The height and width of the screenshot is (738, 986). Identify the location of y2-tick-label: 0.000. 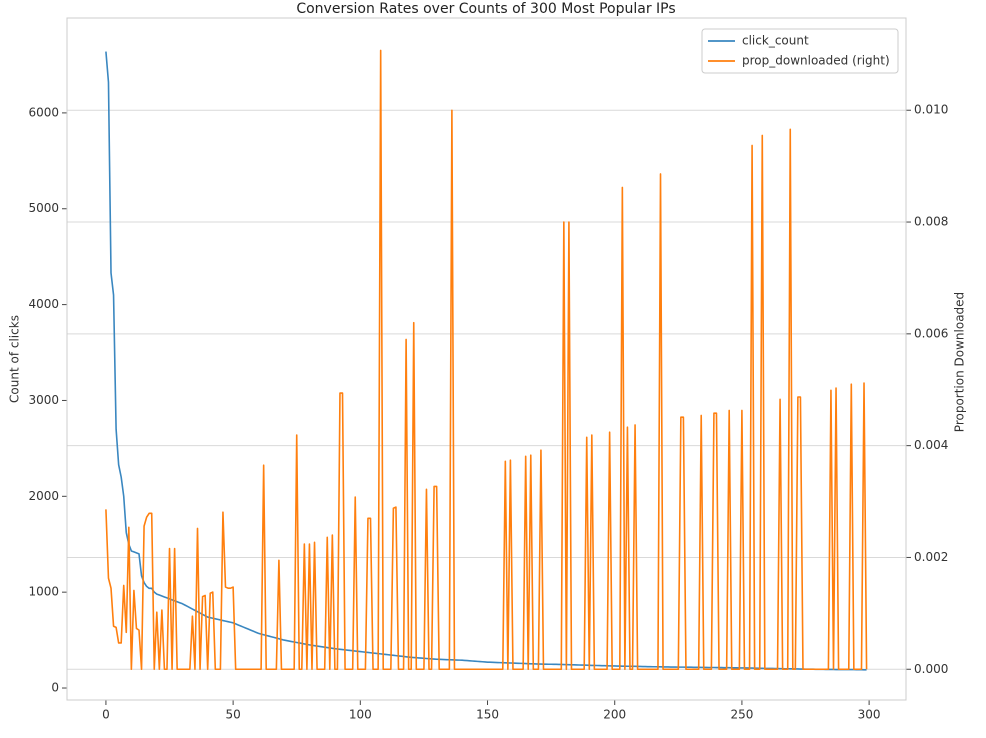
(931, 669).